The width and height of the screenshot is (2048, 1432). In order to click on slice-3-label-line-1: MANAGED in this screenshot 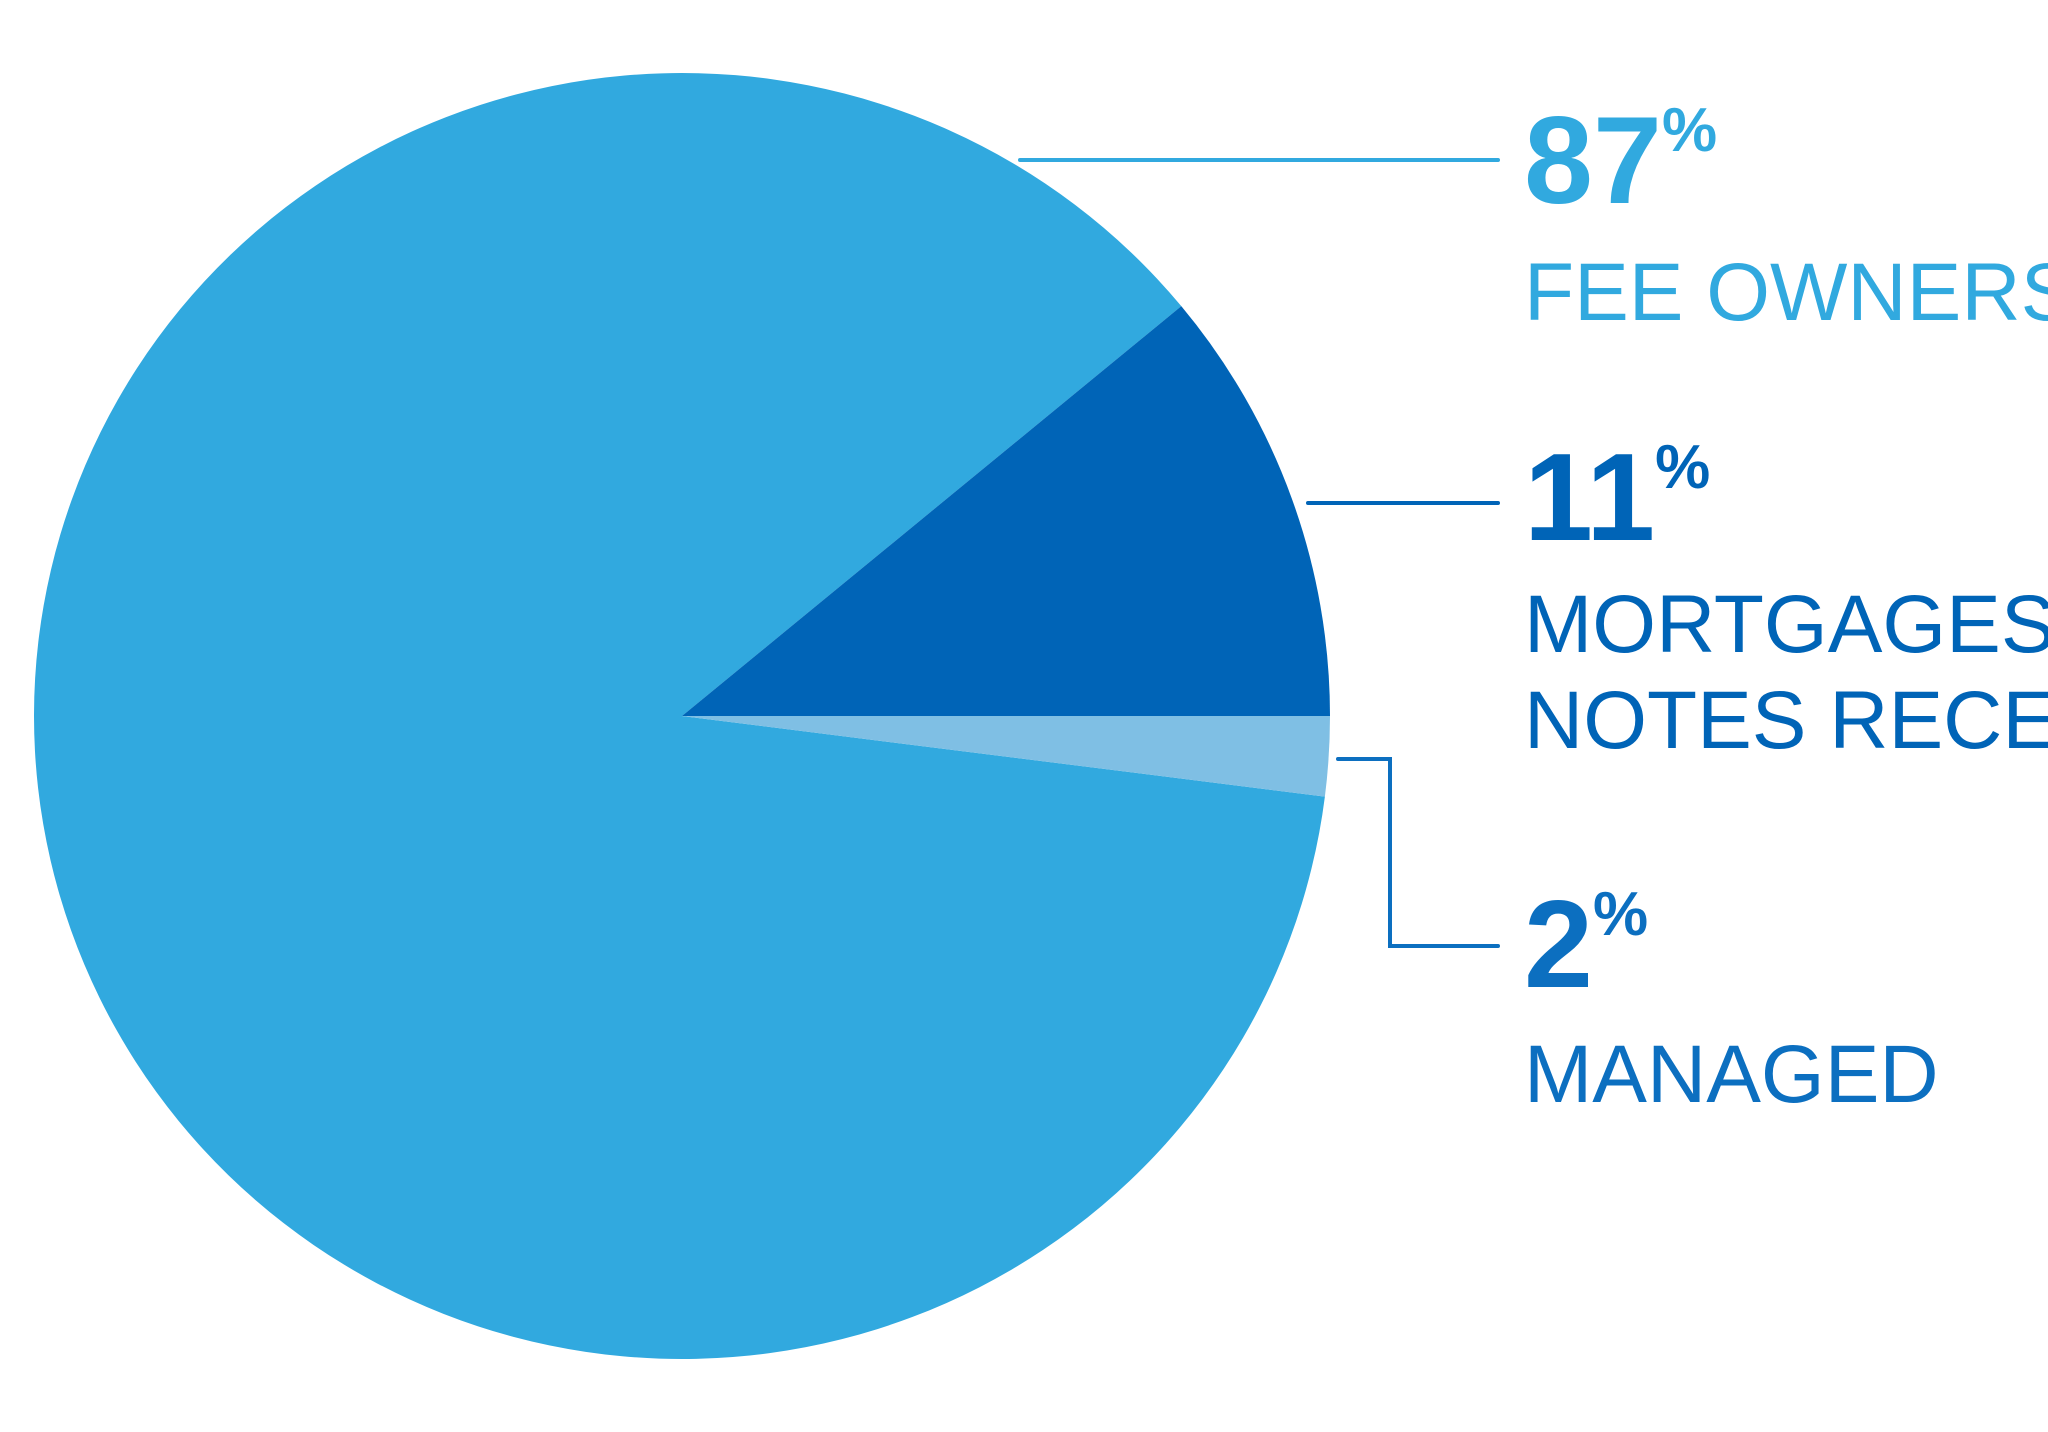, I will do `click(1731, 1074)`.